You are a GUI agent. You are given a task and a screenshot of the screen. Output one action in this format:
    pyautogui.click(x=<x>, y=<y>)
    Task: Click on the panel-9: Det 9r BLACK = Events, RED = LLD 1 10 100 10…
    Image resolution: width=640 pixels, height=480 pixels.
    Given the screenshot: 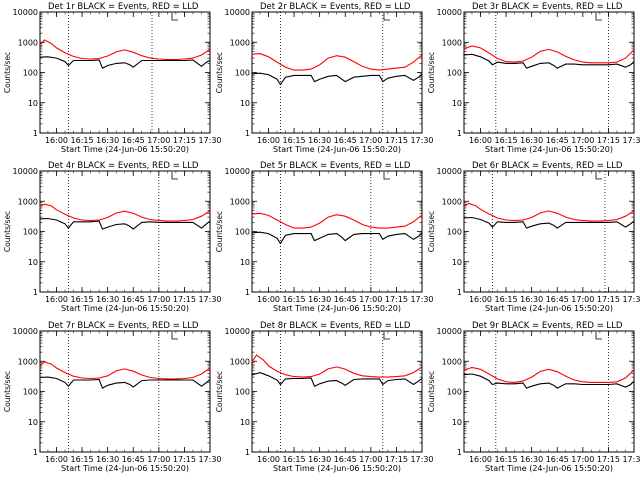 What is the action you would take?
    pyautogui.click(x=533, y=397)
    